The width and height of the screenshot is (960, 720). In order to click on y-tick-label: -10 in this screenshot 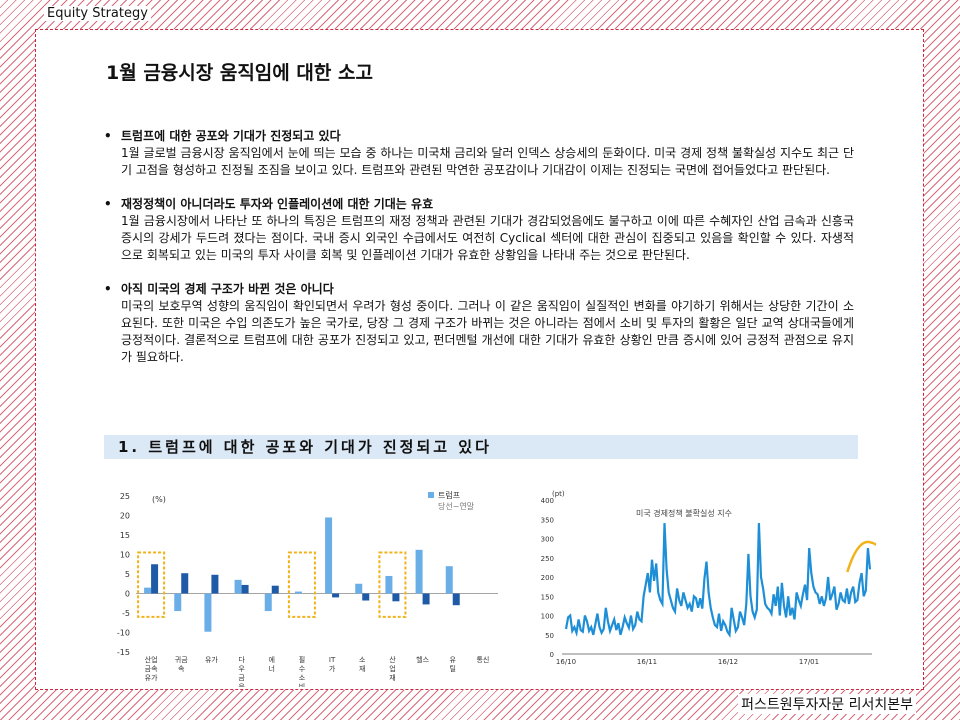, I will do `click(123, 633)`.